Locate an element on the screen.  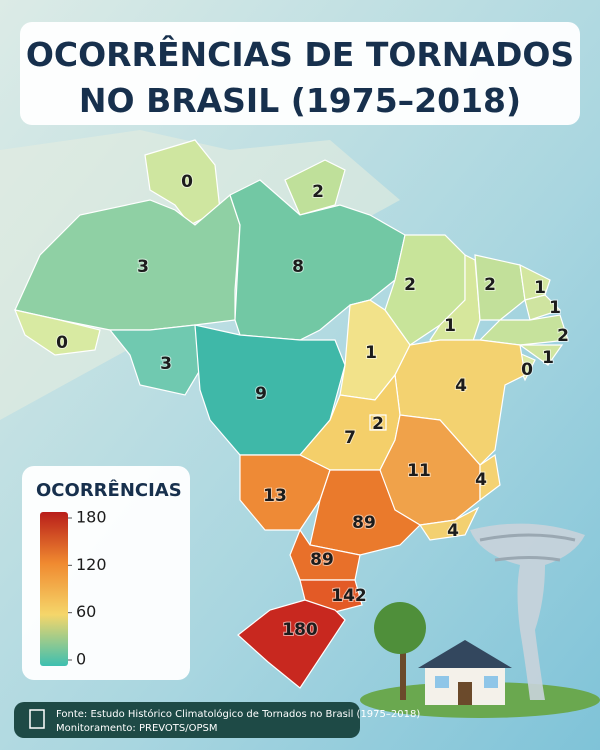
title-line: NO BRASIL (1975–2018) is located at coordinates (300, 100).